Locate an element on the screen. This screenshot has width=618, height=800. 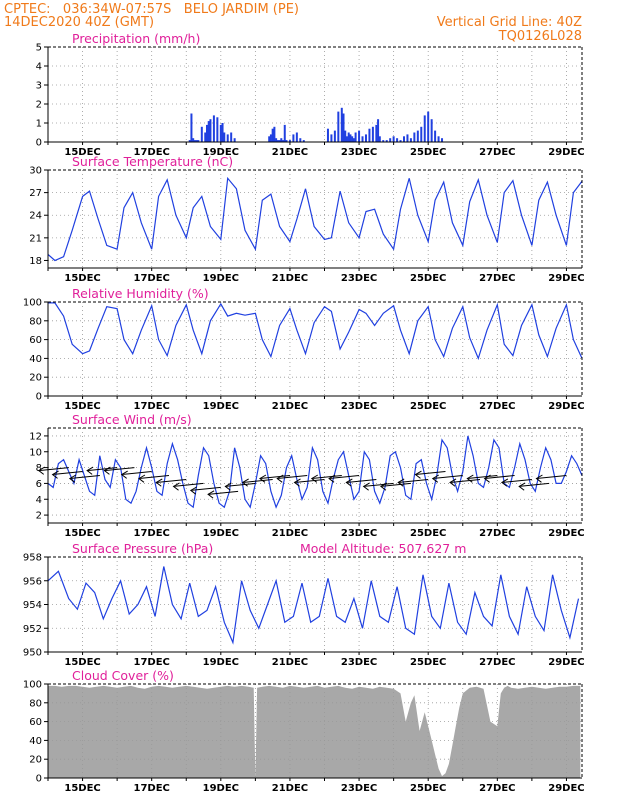
humidity-ytick-label: 80 is located at coordinates (35, 321).